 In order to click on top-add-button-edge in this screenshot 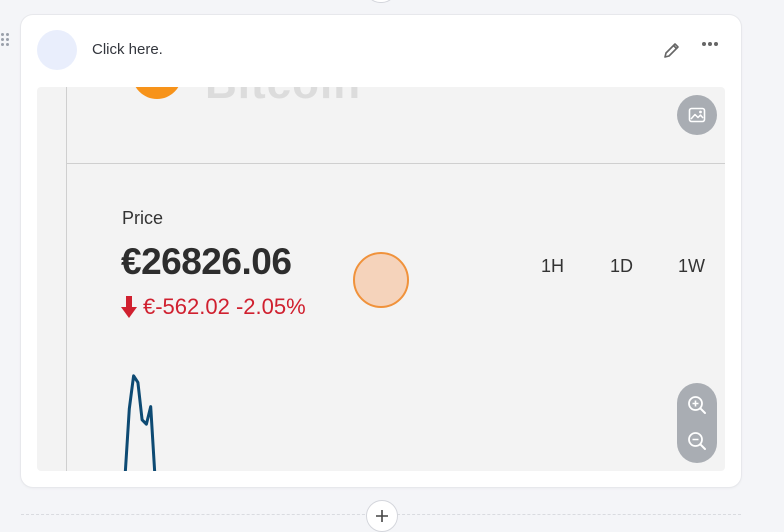, I will do `click(381, 1)`.